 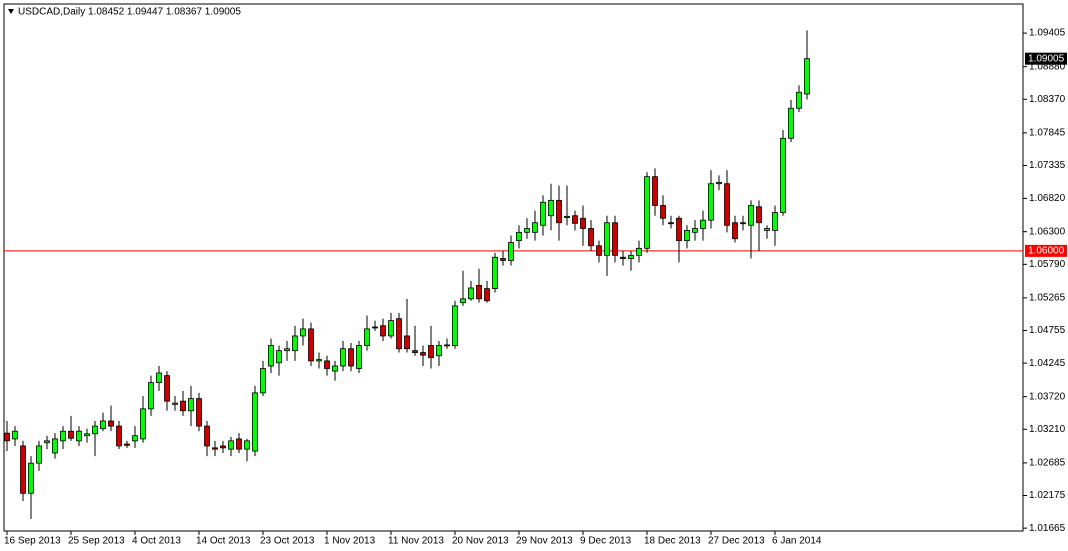 I want to click on y-tick-label: 1.02685, so click(x=1047, y=463).